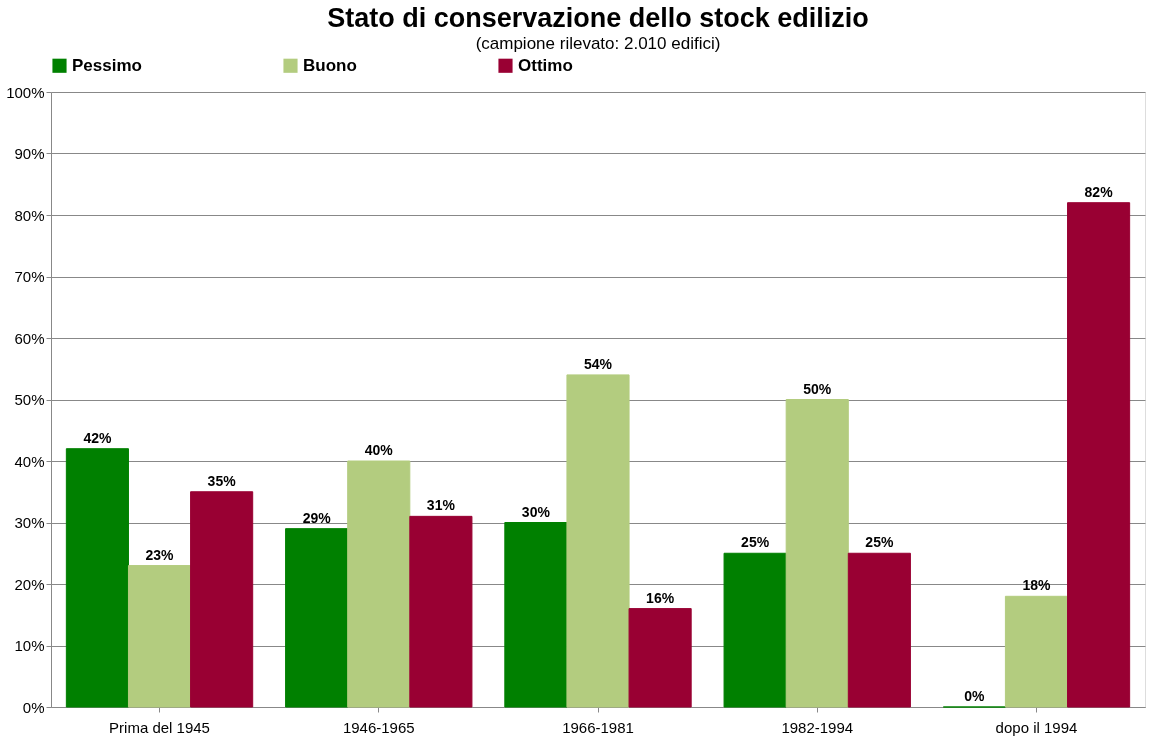 The image size is (1165, 756). I want to click on y-tick-label: 80%, so click(29, 215).